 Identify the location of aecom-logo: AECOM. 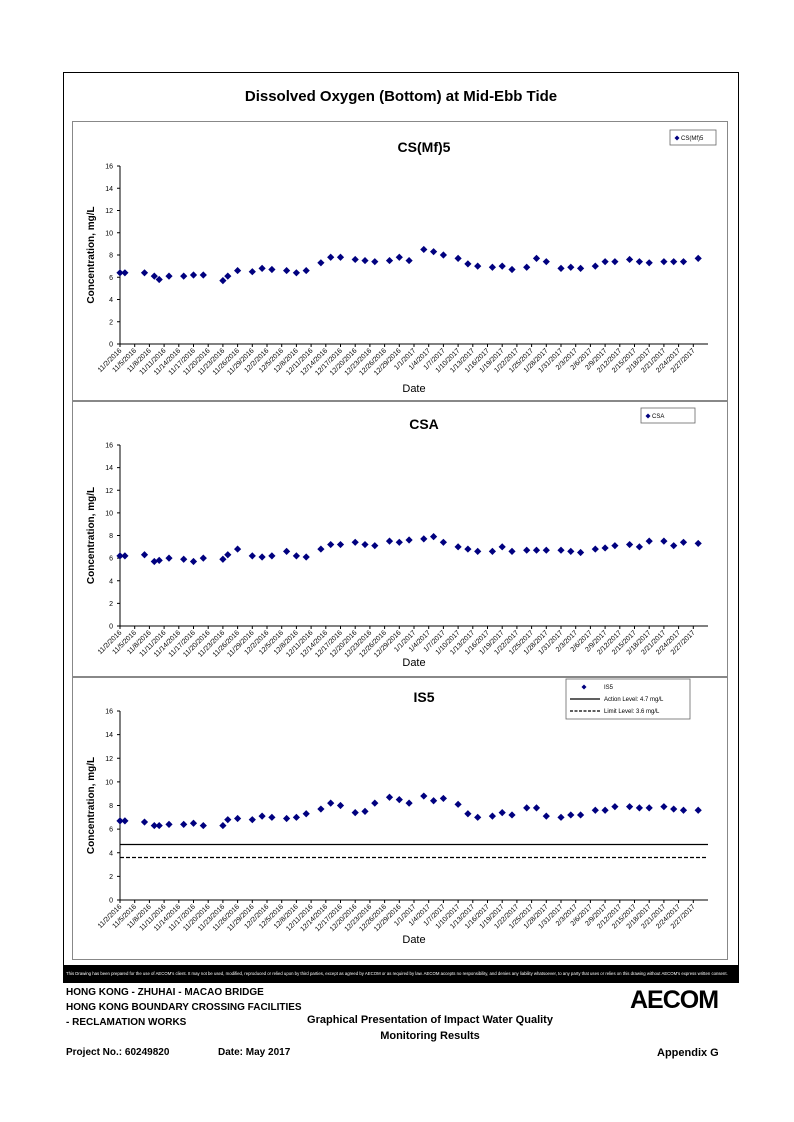
(674, 1000).